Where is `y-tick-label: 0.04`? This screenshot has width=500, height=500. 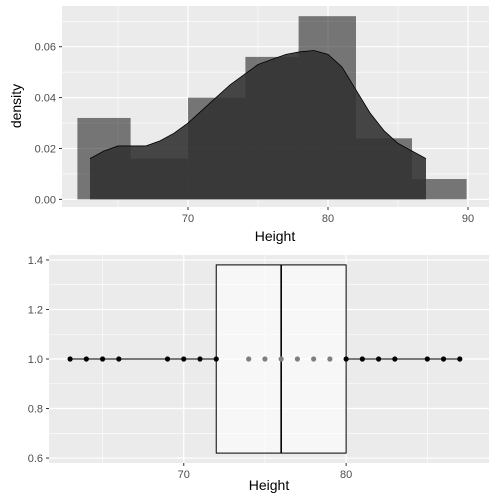 y-tick-label: 0.04 is located at coordinates (45, 99).